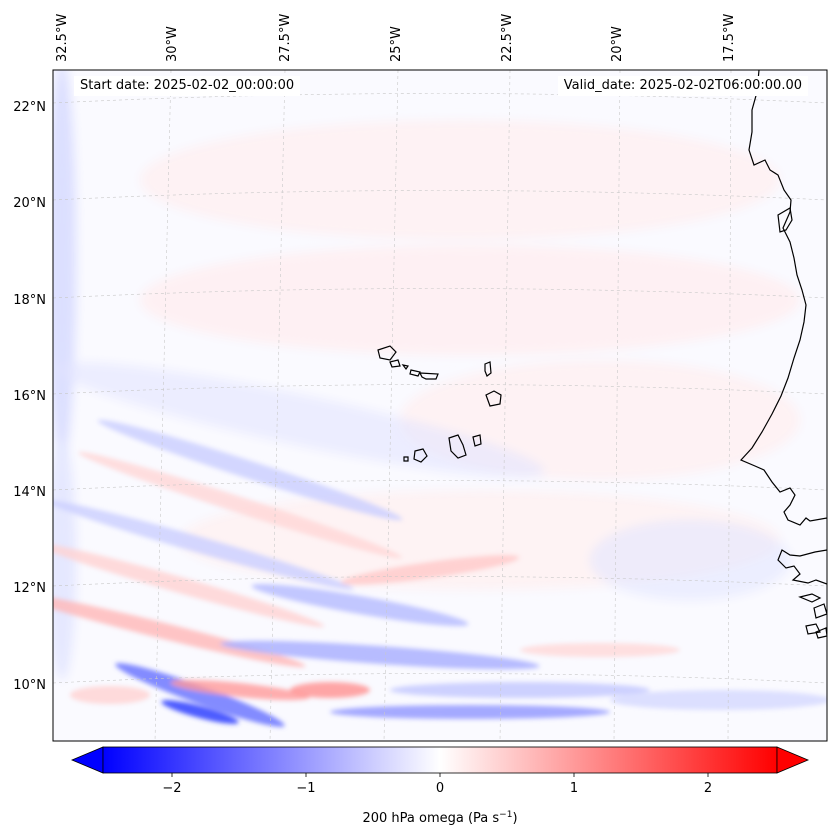  Describe the element at coordinates (810, 598) in the screenshot. I see `bissagos-island` at that location.